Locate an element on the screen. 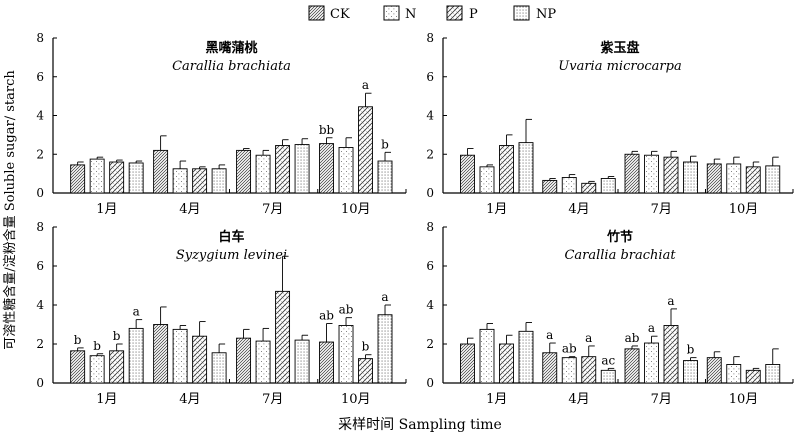  legend-swatch-ck is located at coordinates (316, 13).